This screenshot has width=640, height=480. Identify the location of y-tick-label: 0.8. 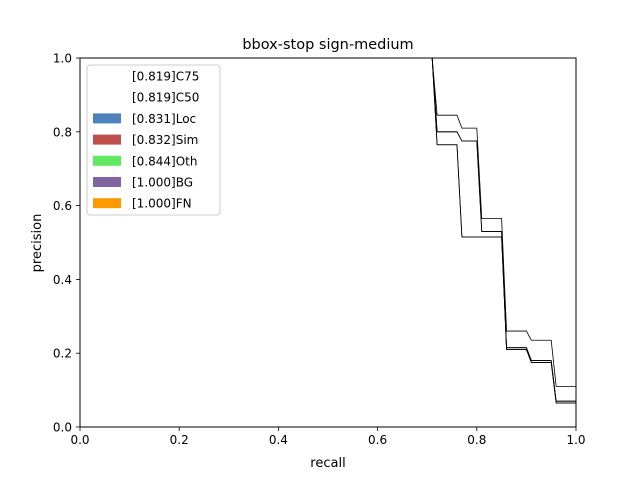
(62, 132).